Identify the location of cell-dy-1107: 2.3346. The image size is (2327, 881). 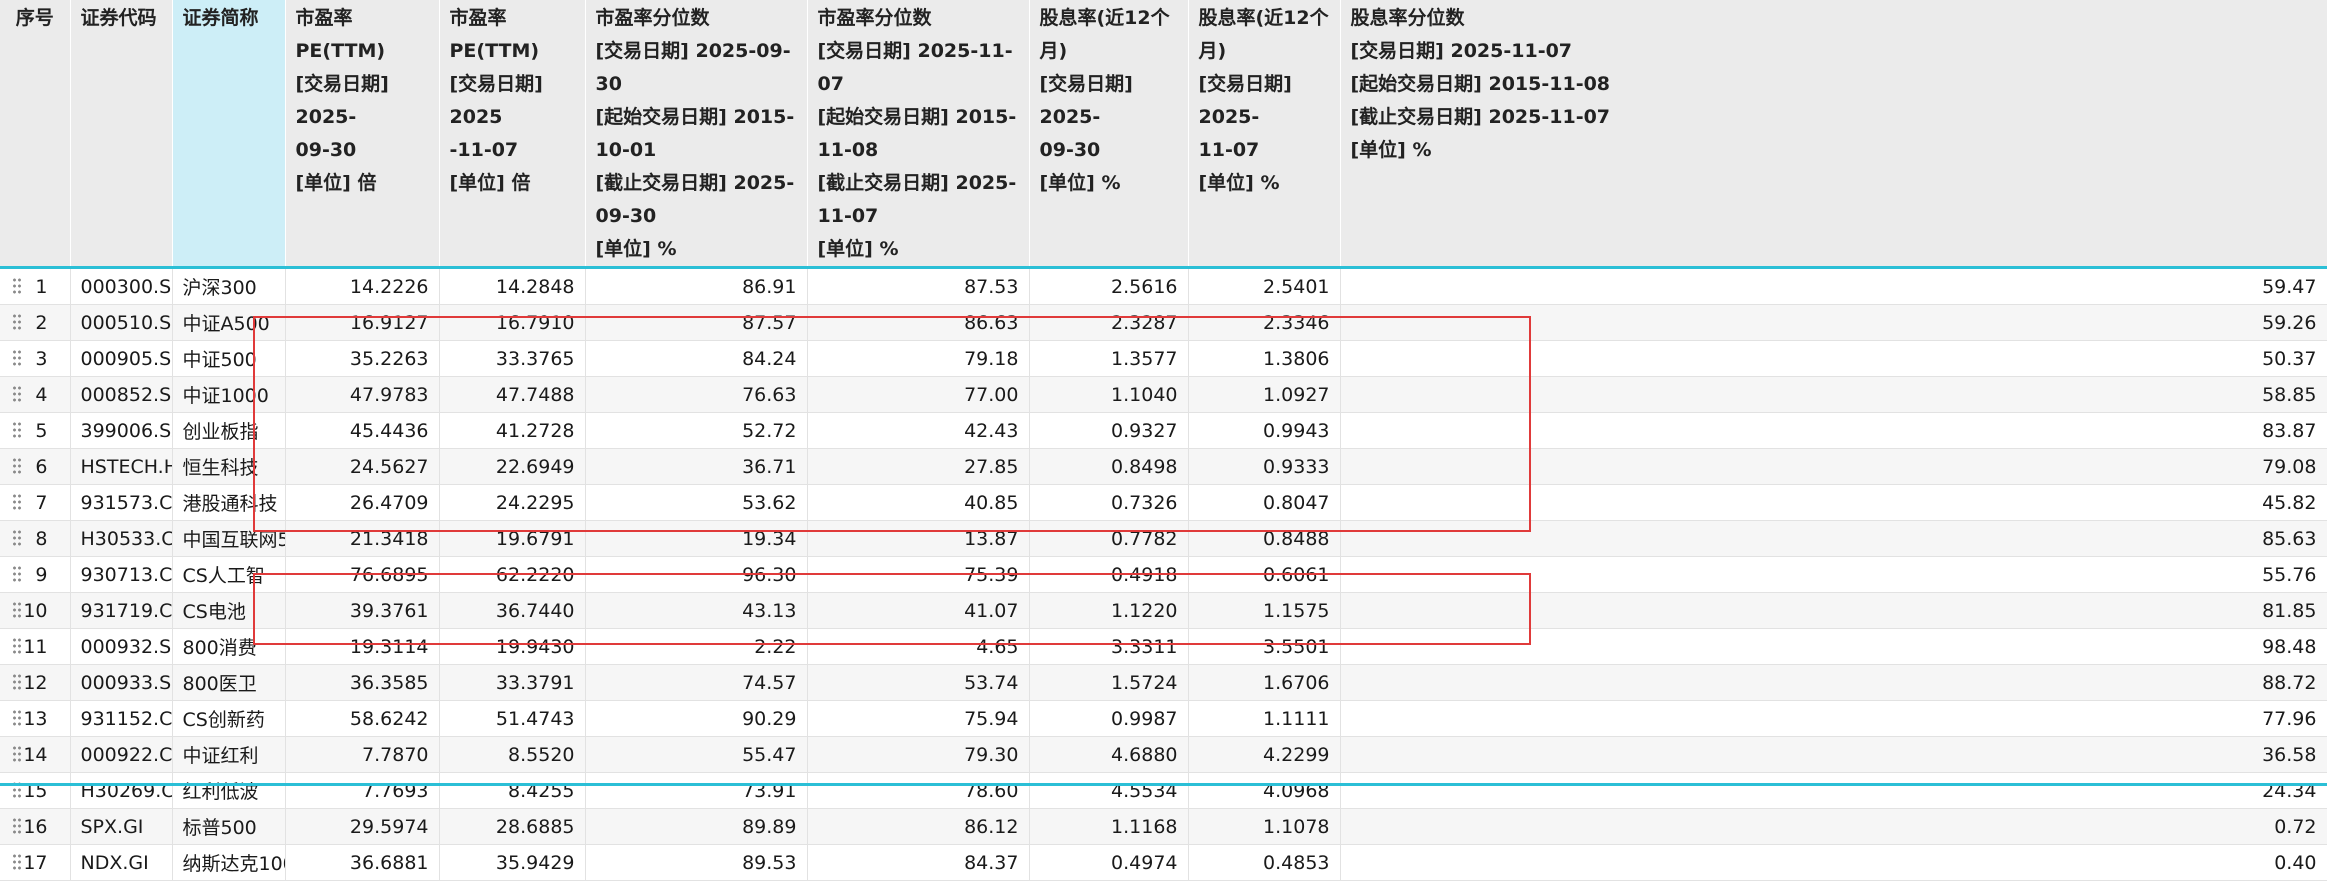
(1264, 322).